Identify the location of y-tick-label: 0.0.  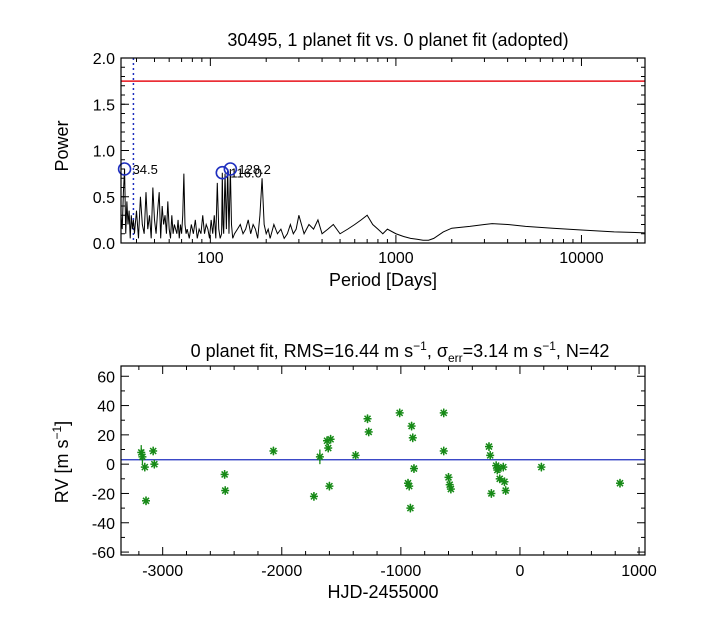
(104, 244).